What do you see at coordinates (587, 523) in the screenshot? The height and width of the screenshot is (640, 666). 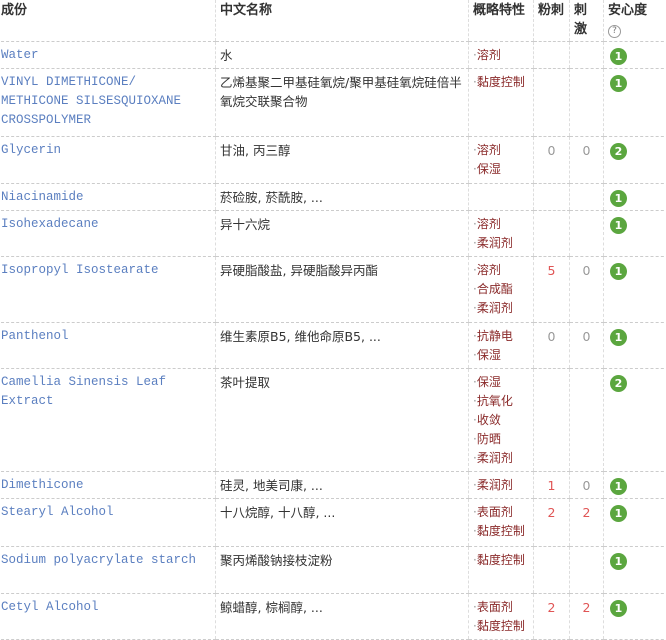 I see `irritation-score: 2` at bounding box center [587, 523].